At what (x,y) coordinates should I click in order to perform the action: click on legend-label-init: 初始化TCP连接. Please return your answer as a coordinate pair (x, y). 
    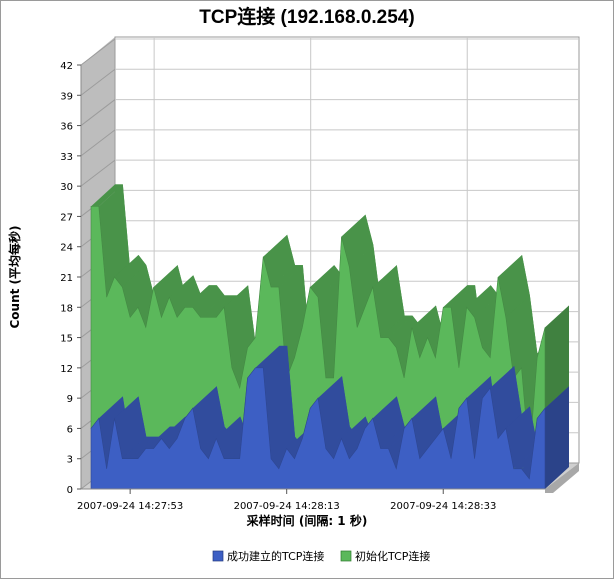
    Looking at the image, I should click on (392, 556).